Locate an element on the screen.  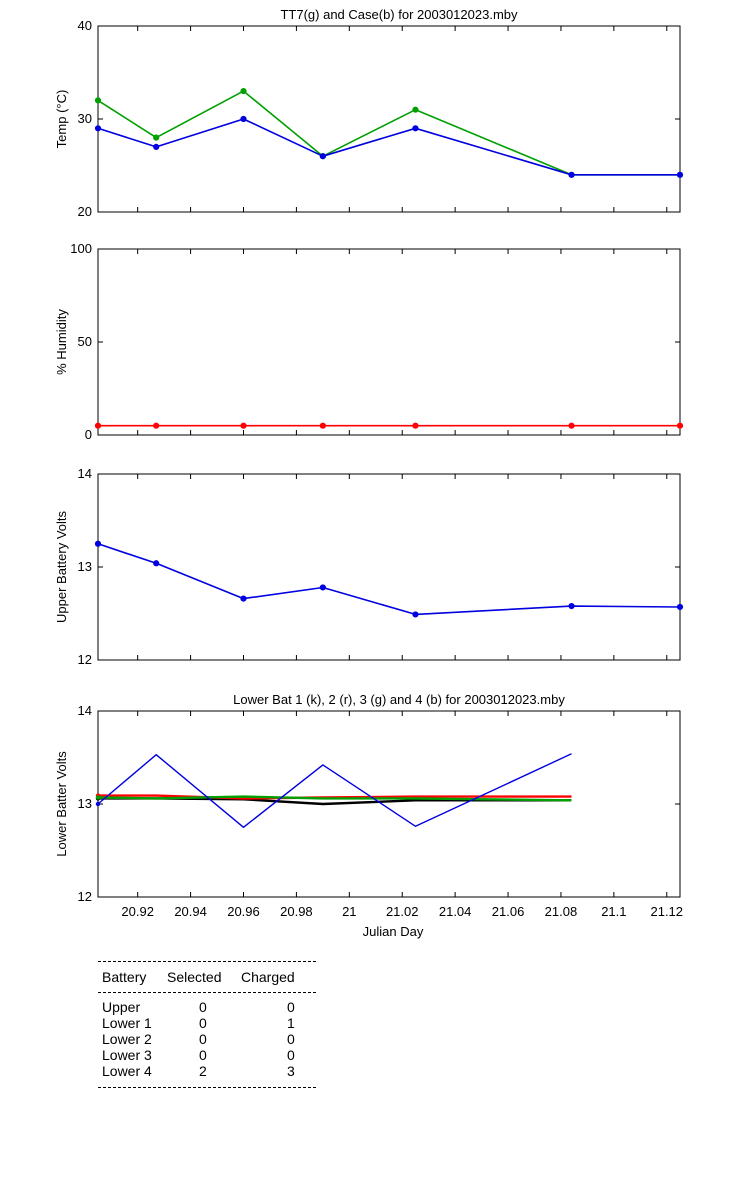
x-tick-label: 21.02 is located at coordinates (402, 911).